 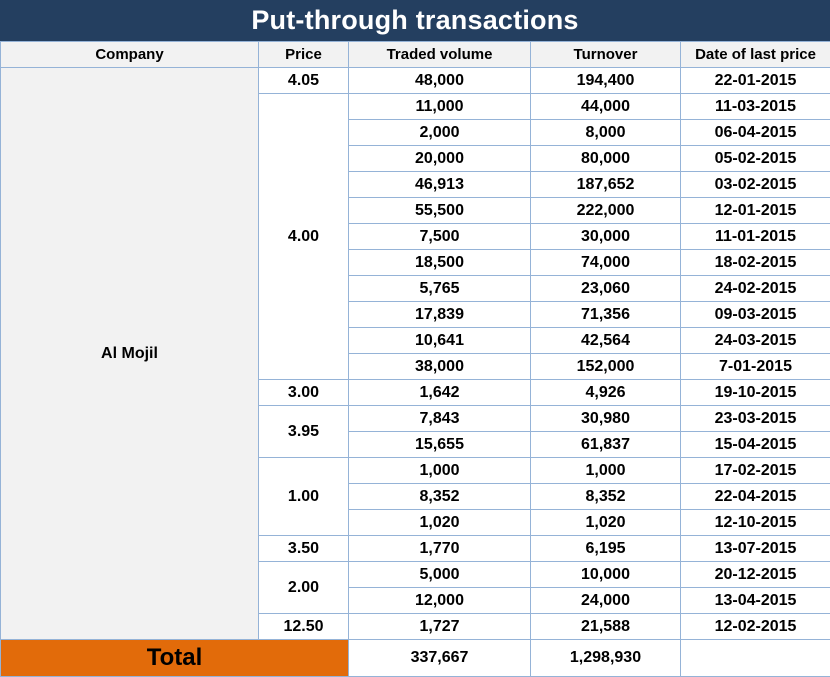 What do you see at coordinates (606, 523) in the screenshot?
I see `turnover-cell: 1,020` at bounding box center [606, 523].